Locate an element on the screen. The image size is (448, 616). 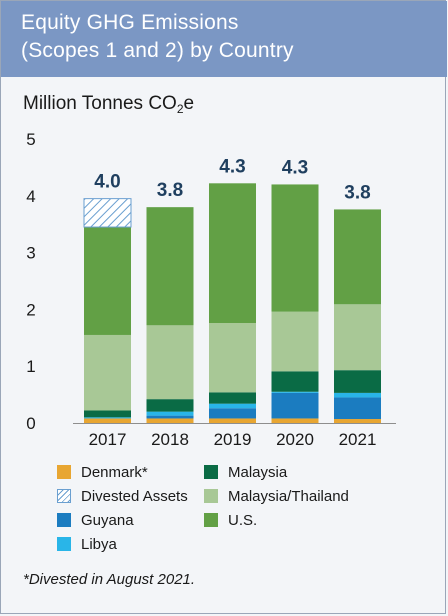
x-tick-label-2020: 2020 is located at coordinates (295, 439).